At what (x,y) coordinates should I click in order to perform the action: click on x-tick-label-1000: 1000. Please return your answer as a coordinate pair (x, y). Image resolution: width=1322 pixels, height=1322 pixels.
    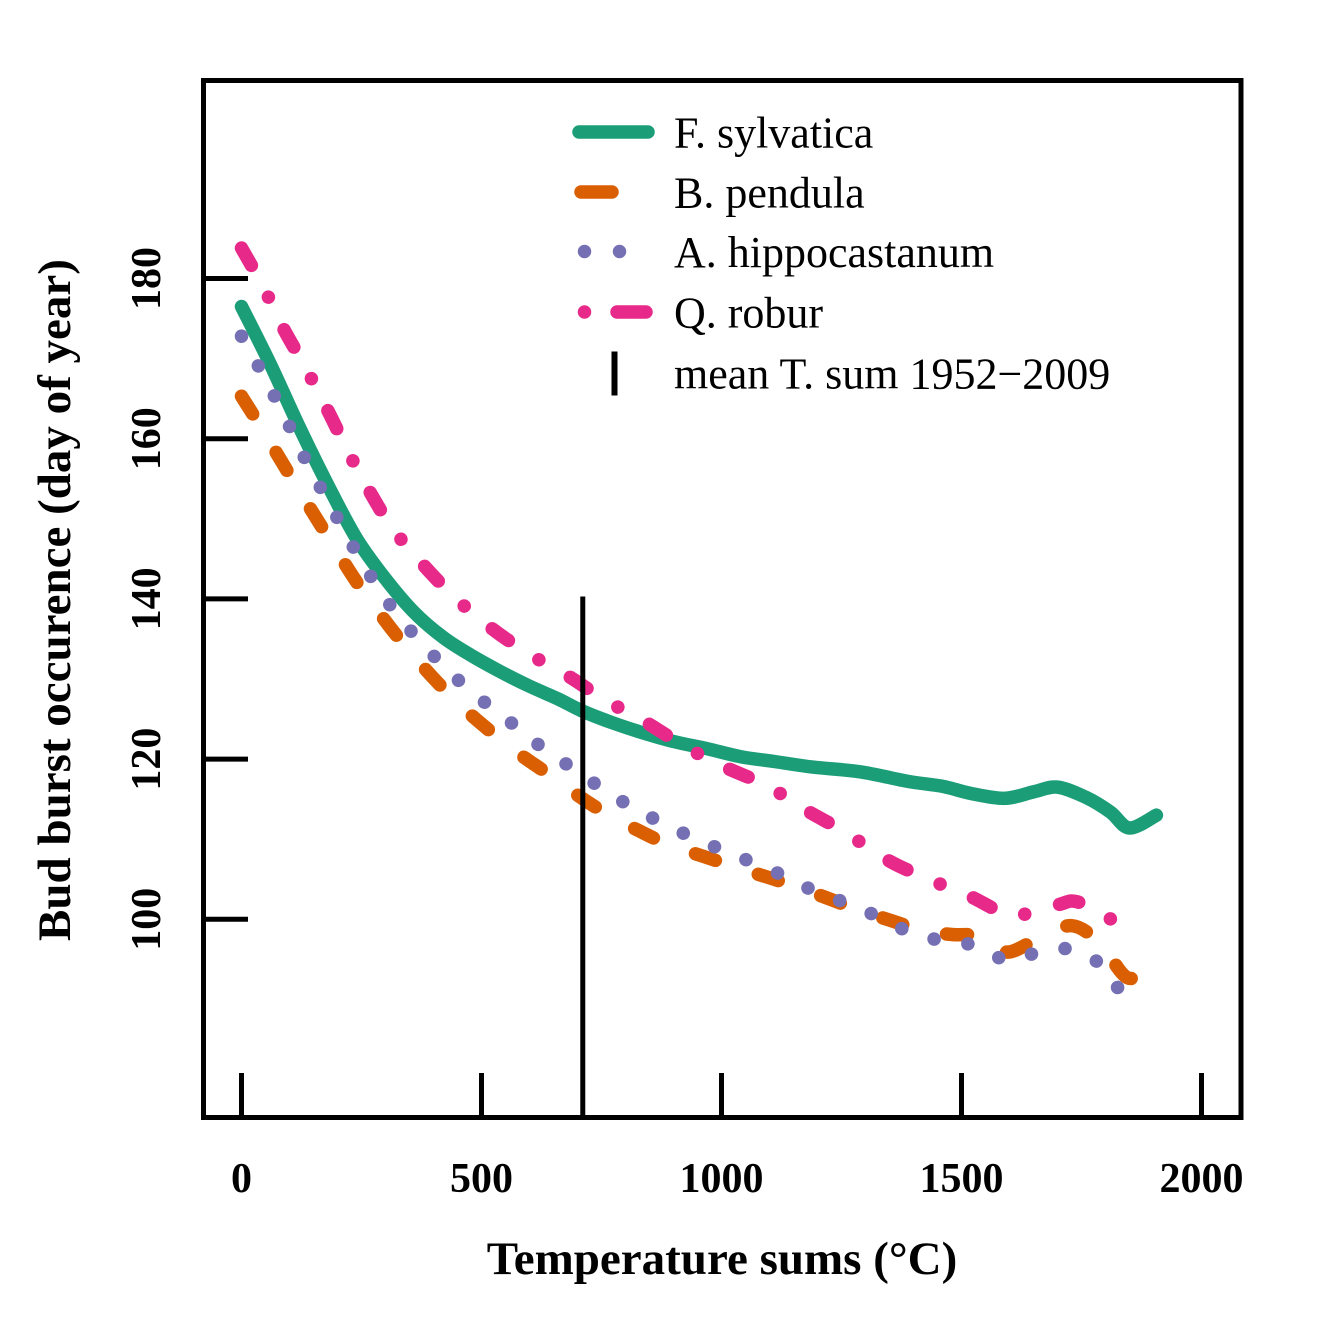
    Looking at the image, I should click on (722, 1179).